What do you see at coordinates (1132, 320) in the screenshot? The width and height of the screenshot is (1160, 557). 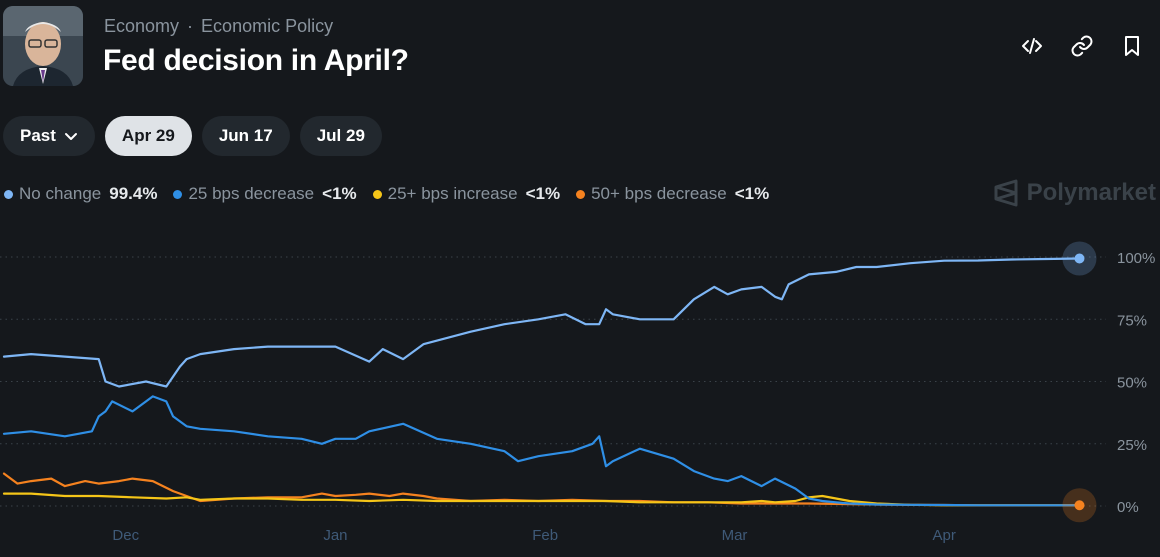 I see `y-tick-label: 75%` at bounding box center [1132, 320].